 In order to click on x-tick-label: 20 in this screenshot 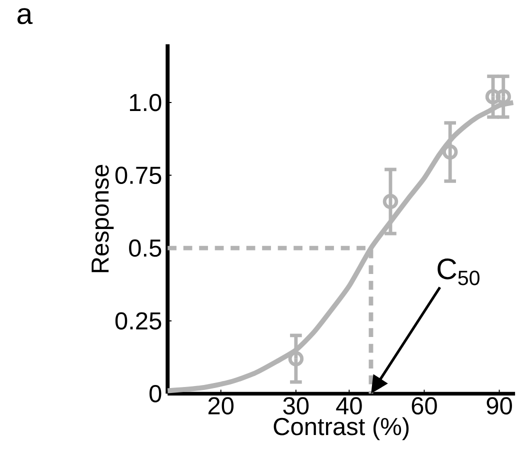, I will do `click(221, 406)`.